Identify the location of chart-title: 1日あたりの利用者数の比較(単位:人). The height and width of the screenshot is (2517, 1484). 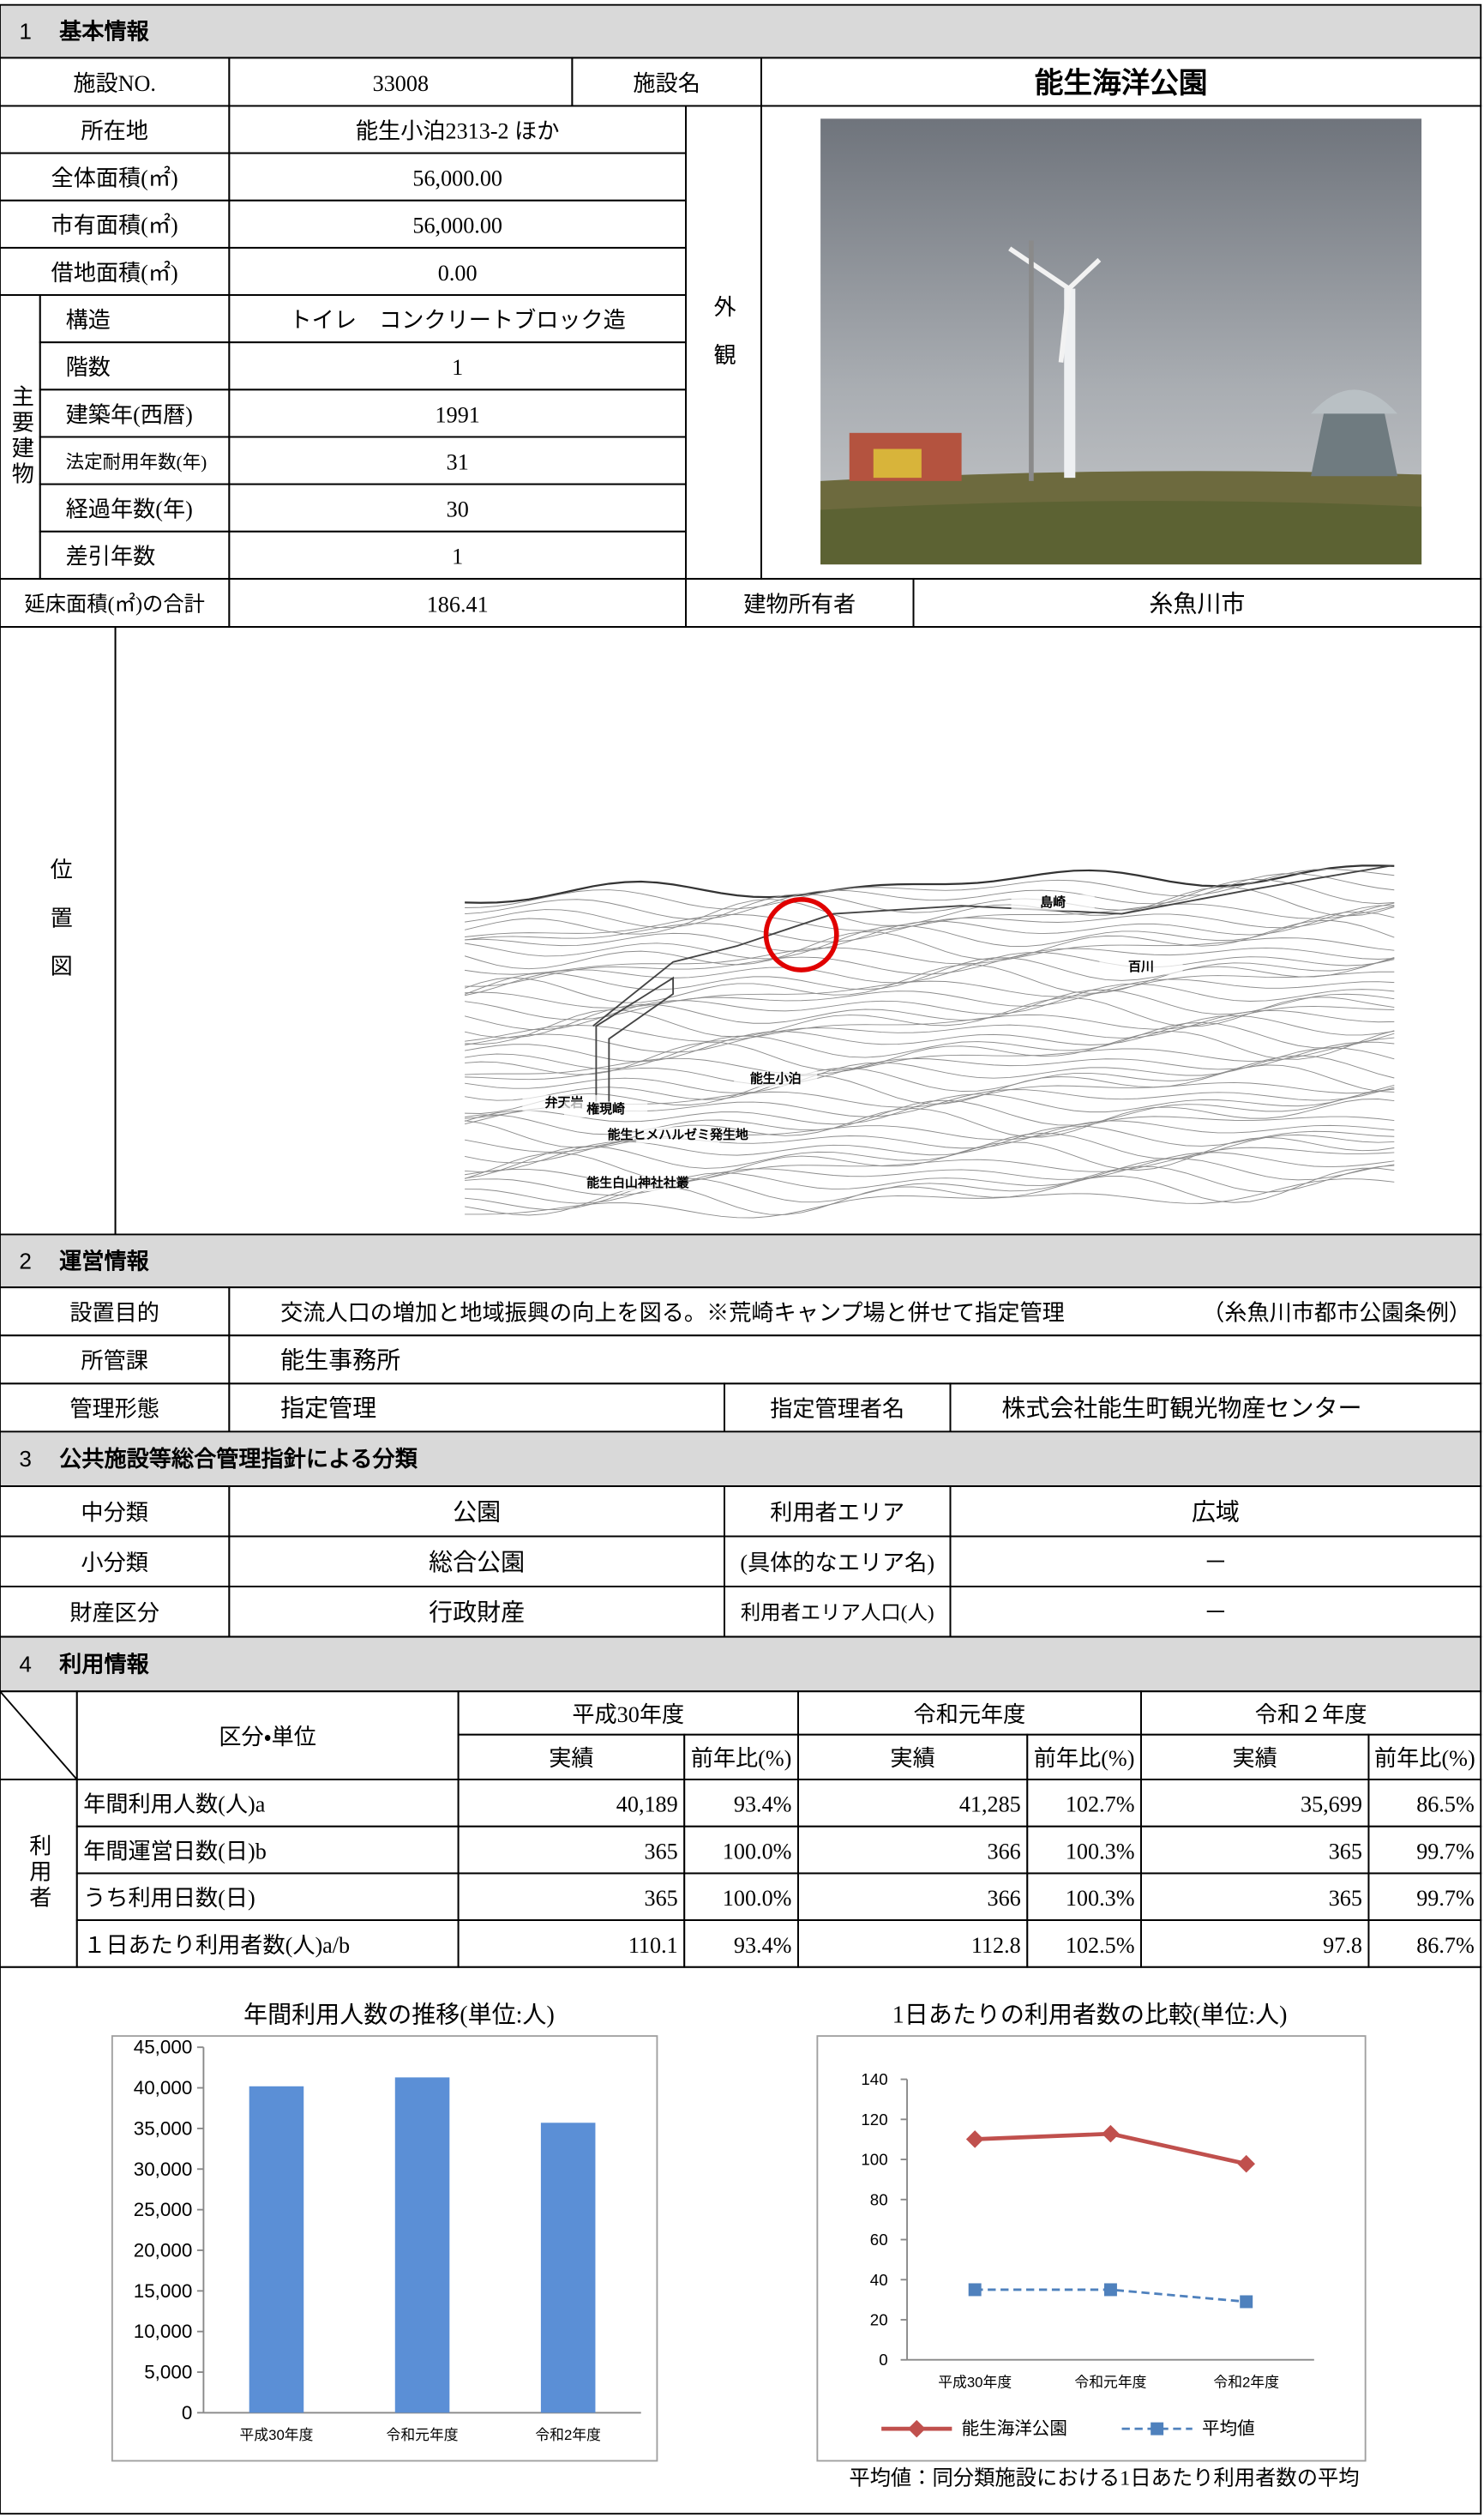
(1090, 2014).